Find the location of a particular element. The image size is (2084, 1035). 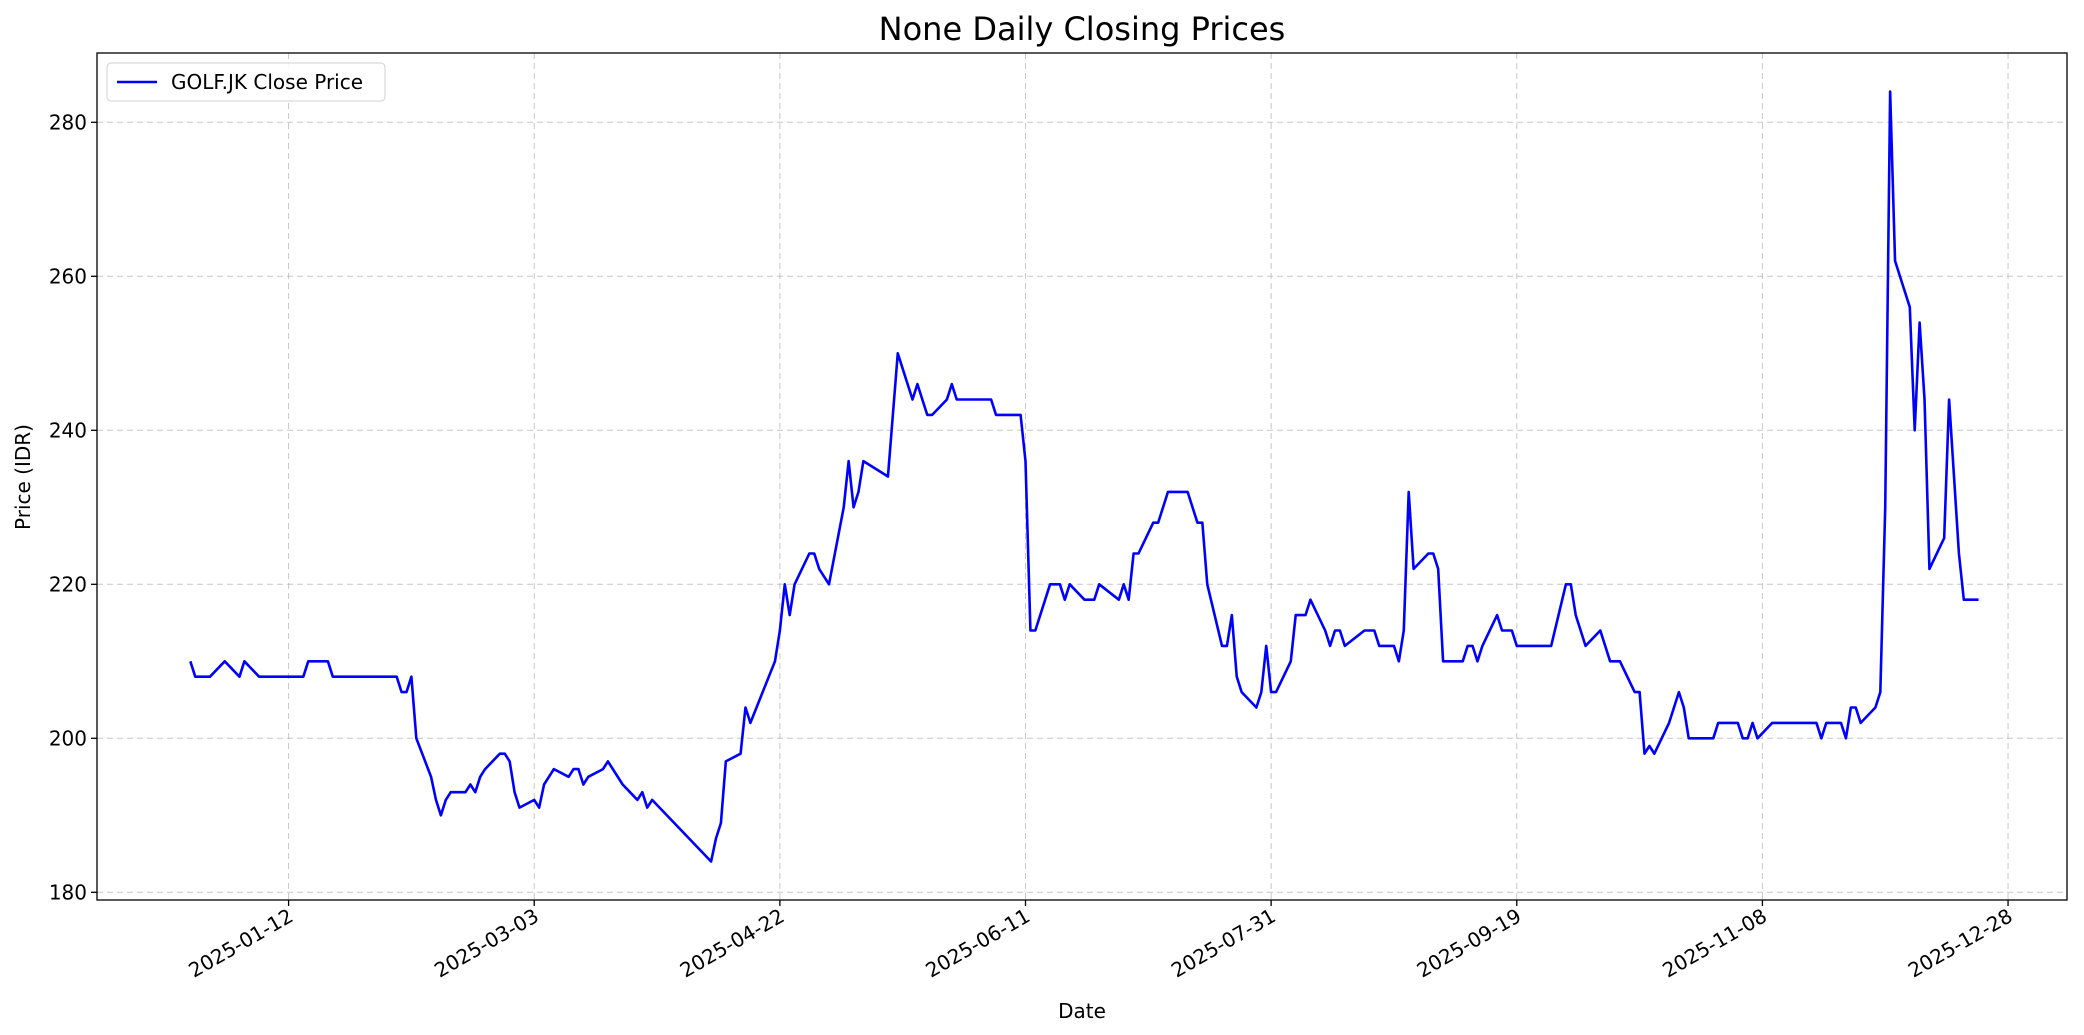

y-tick-label: 280 is located at coordinates (68, 122).